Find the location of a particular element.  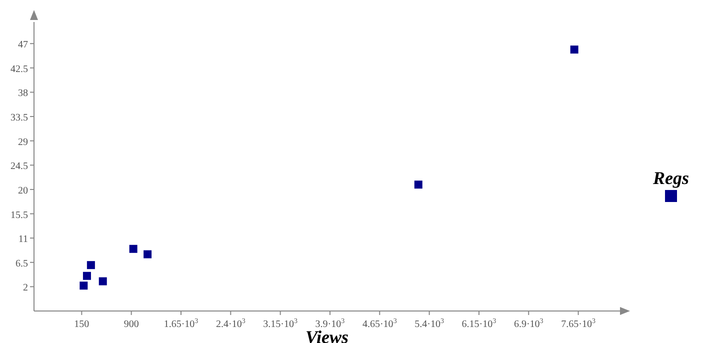

x-tick-label: 3.15·10$^{3}$ is located at coordinates (280, 323).